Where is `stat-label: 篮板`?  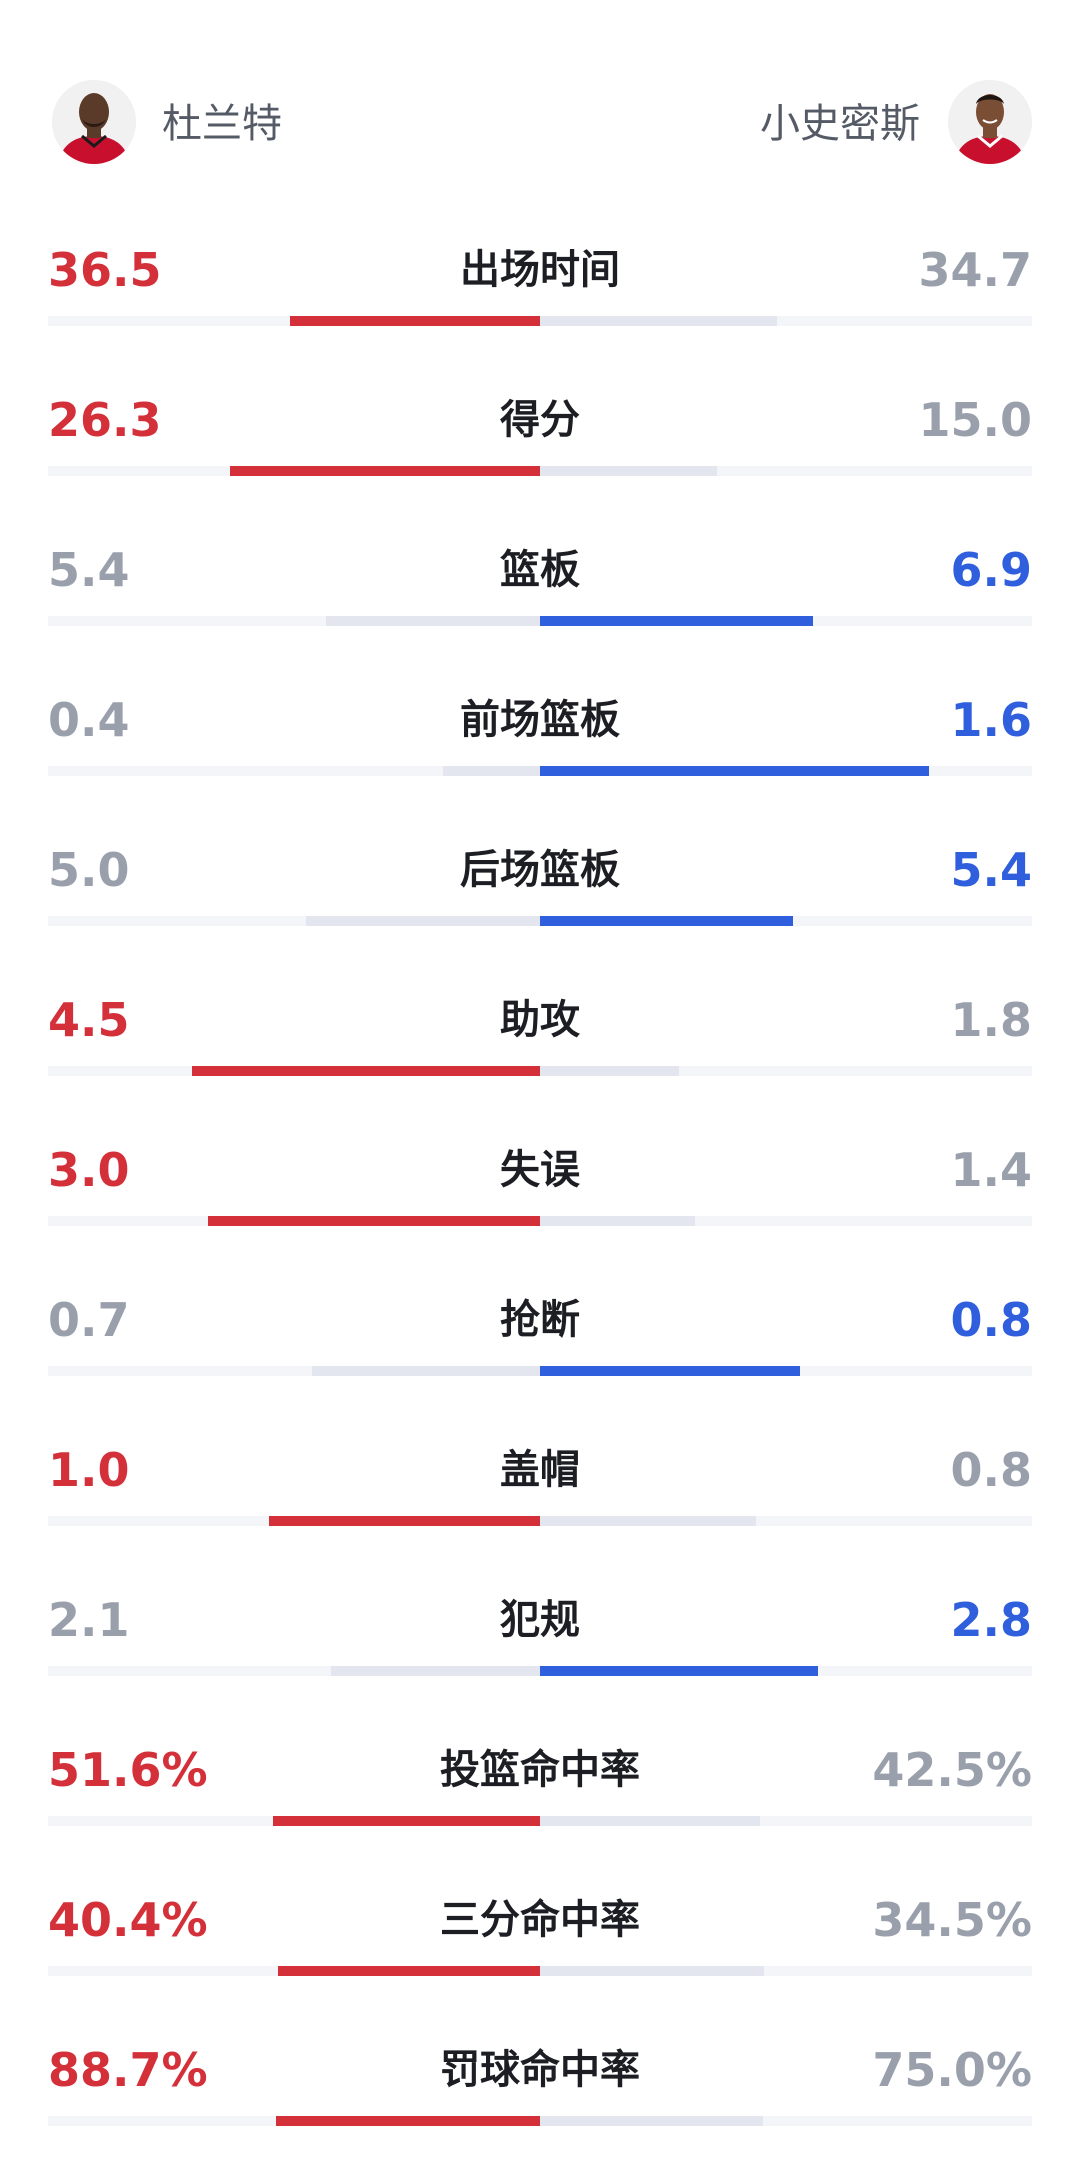 stat-label: 篮板 is located at coordinates (540, 570).